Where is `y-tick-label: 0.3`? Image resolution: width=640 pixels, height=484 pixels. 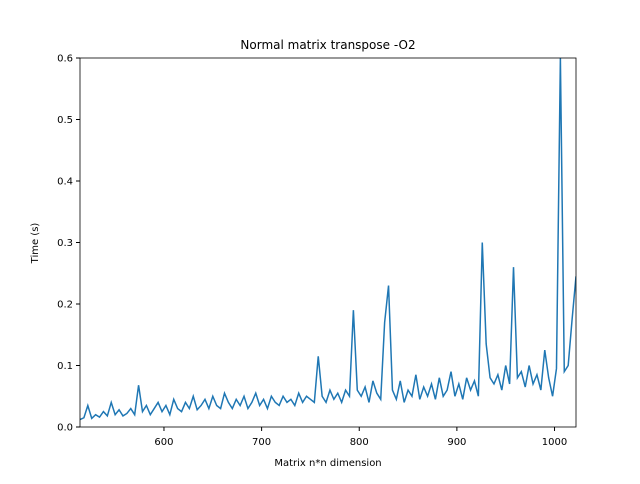 y-tick-label: 0.3 is located at coordinates (65, 243).